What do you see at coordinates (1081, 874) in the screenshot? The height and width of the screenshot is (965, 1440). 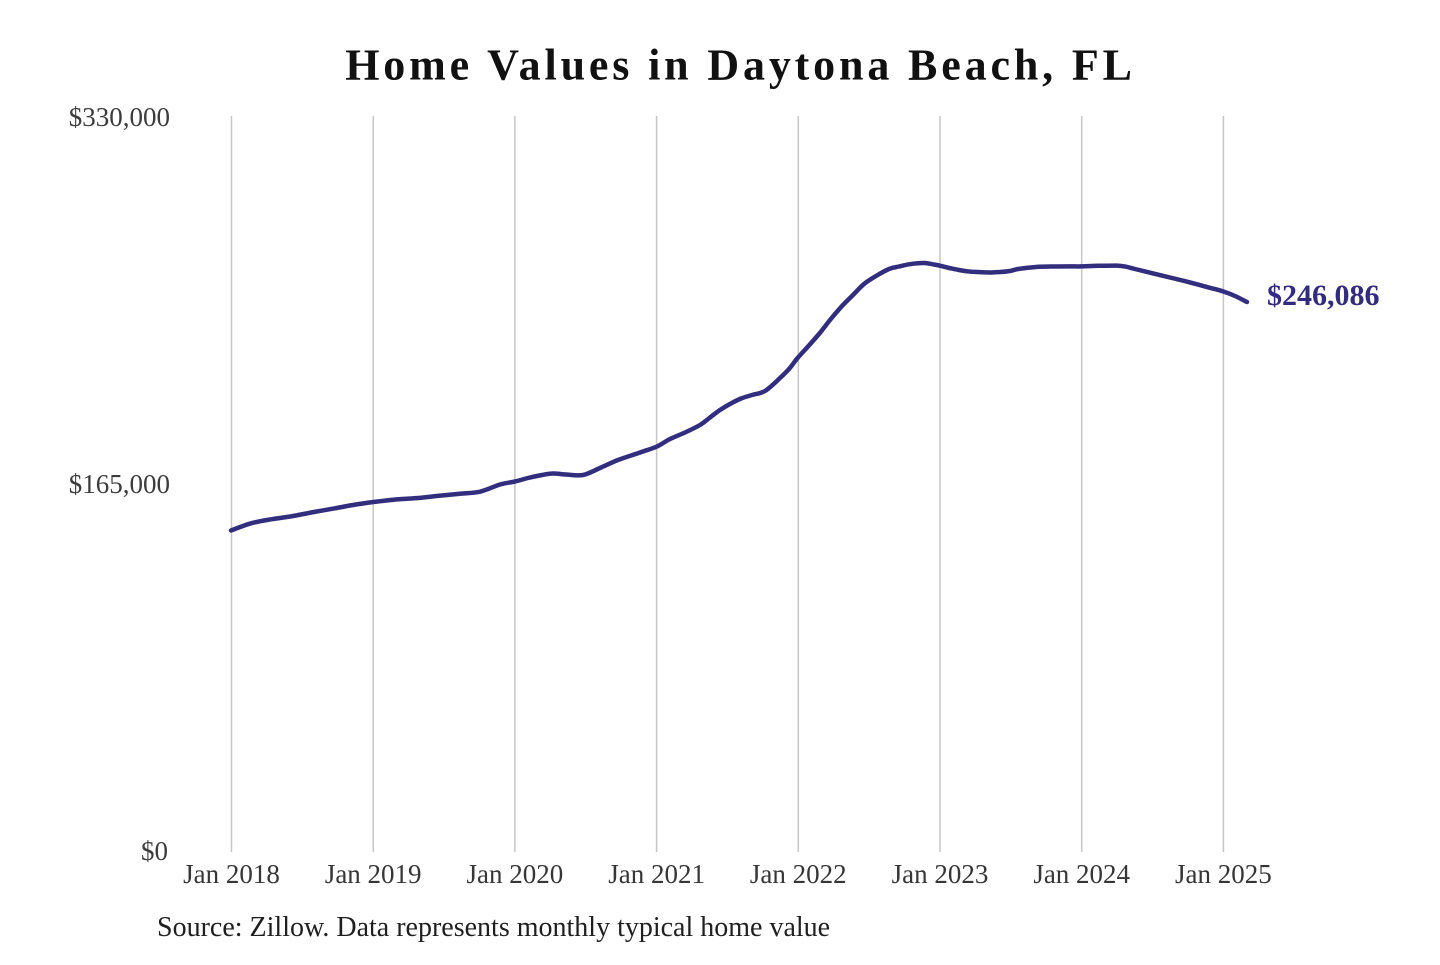 I see `svg-text: Jan 2024` at bounding box center [1081, 874].